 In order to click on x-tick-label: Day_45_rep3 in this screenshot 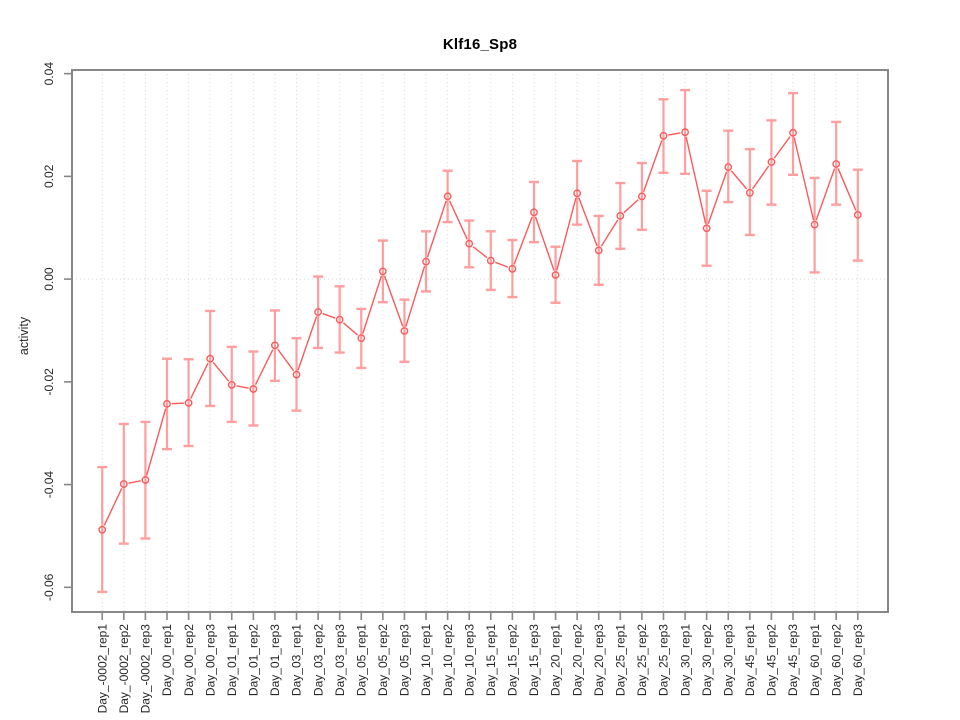, I will do `click(793, 660)`.